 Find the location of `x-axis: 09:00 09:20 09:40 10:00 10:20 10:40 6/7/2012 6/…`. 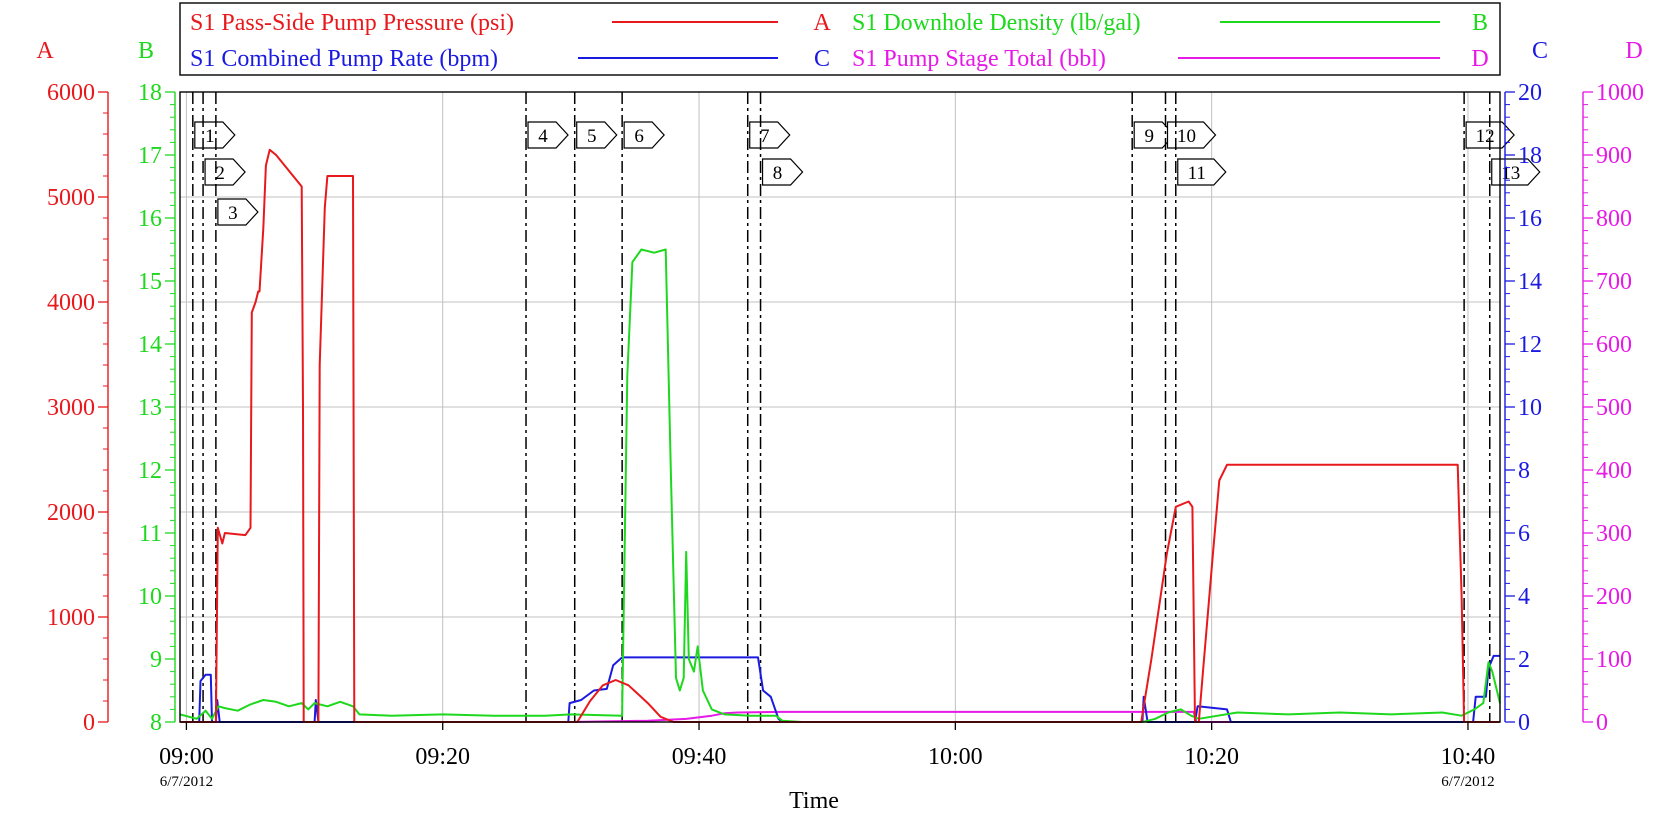

x-axis: 09:00 09:20 09:40 10:00 10:20 10:40 6/7/2012 6/… is located at coordinates (827, 768).